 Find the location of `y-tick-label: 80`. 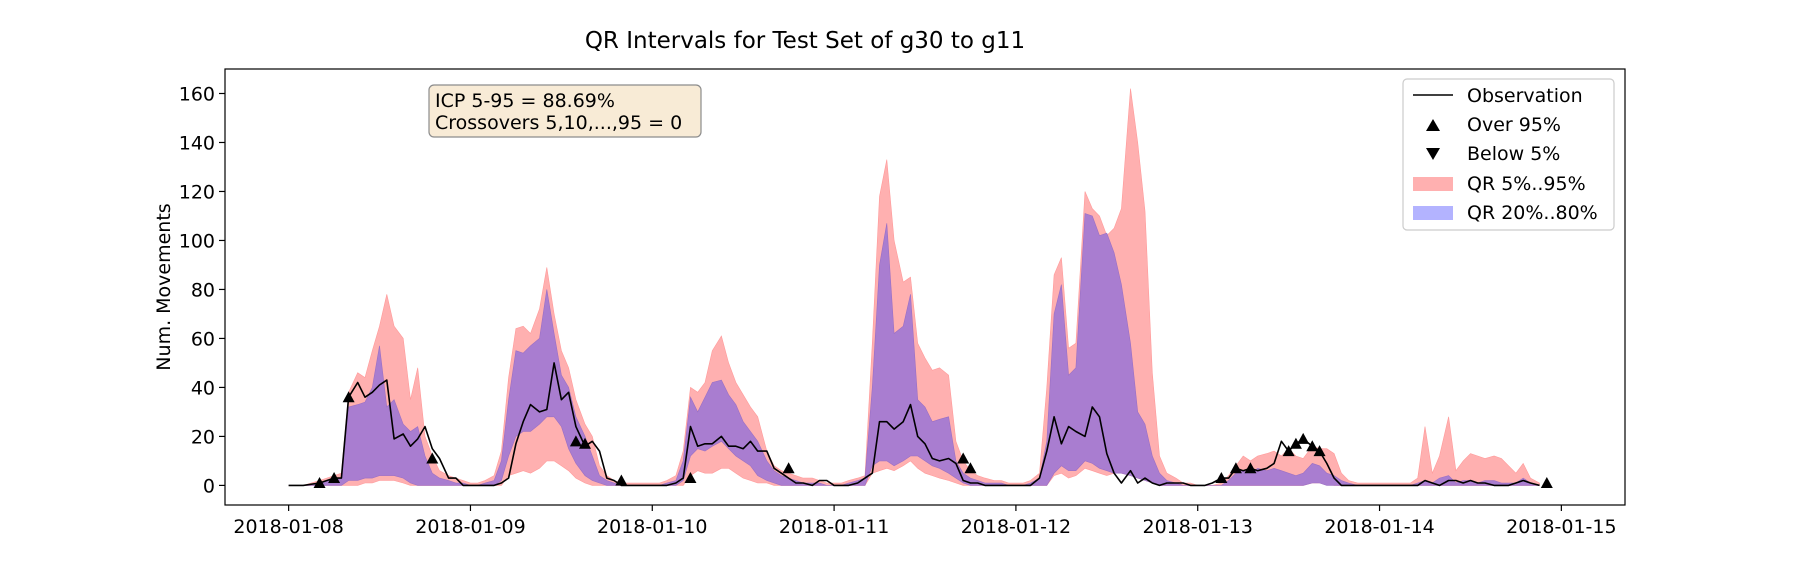

y-tick-label: 80 is located at coordinates (203, 290).